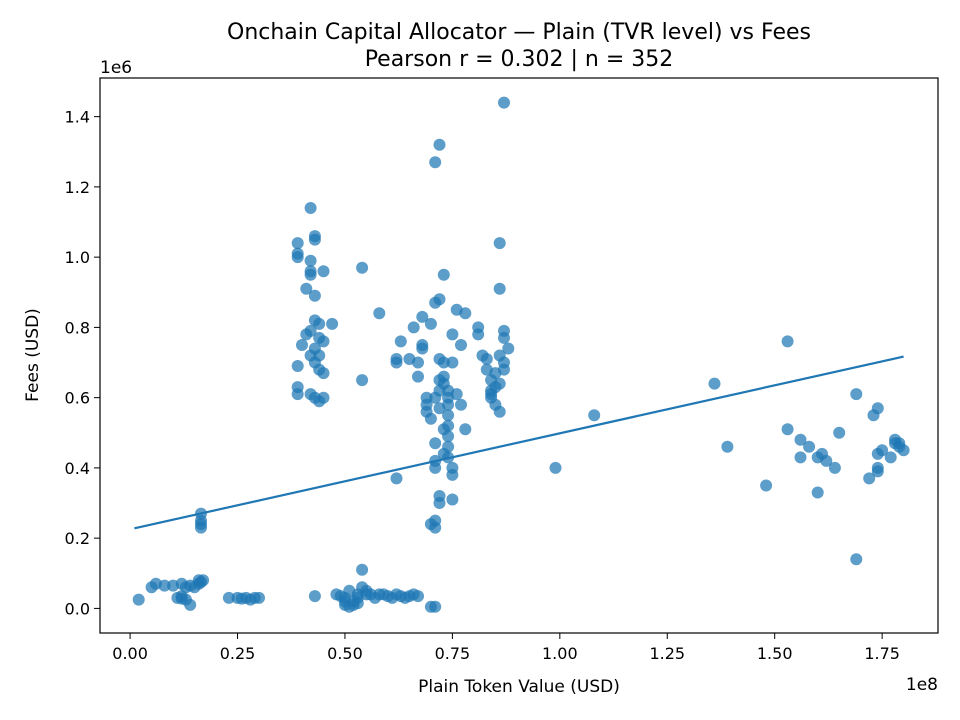  Describe the element at coordinates (77, 398) in the screenshot. I see `y-tick-label-3: 0.6` at that location.